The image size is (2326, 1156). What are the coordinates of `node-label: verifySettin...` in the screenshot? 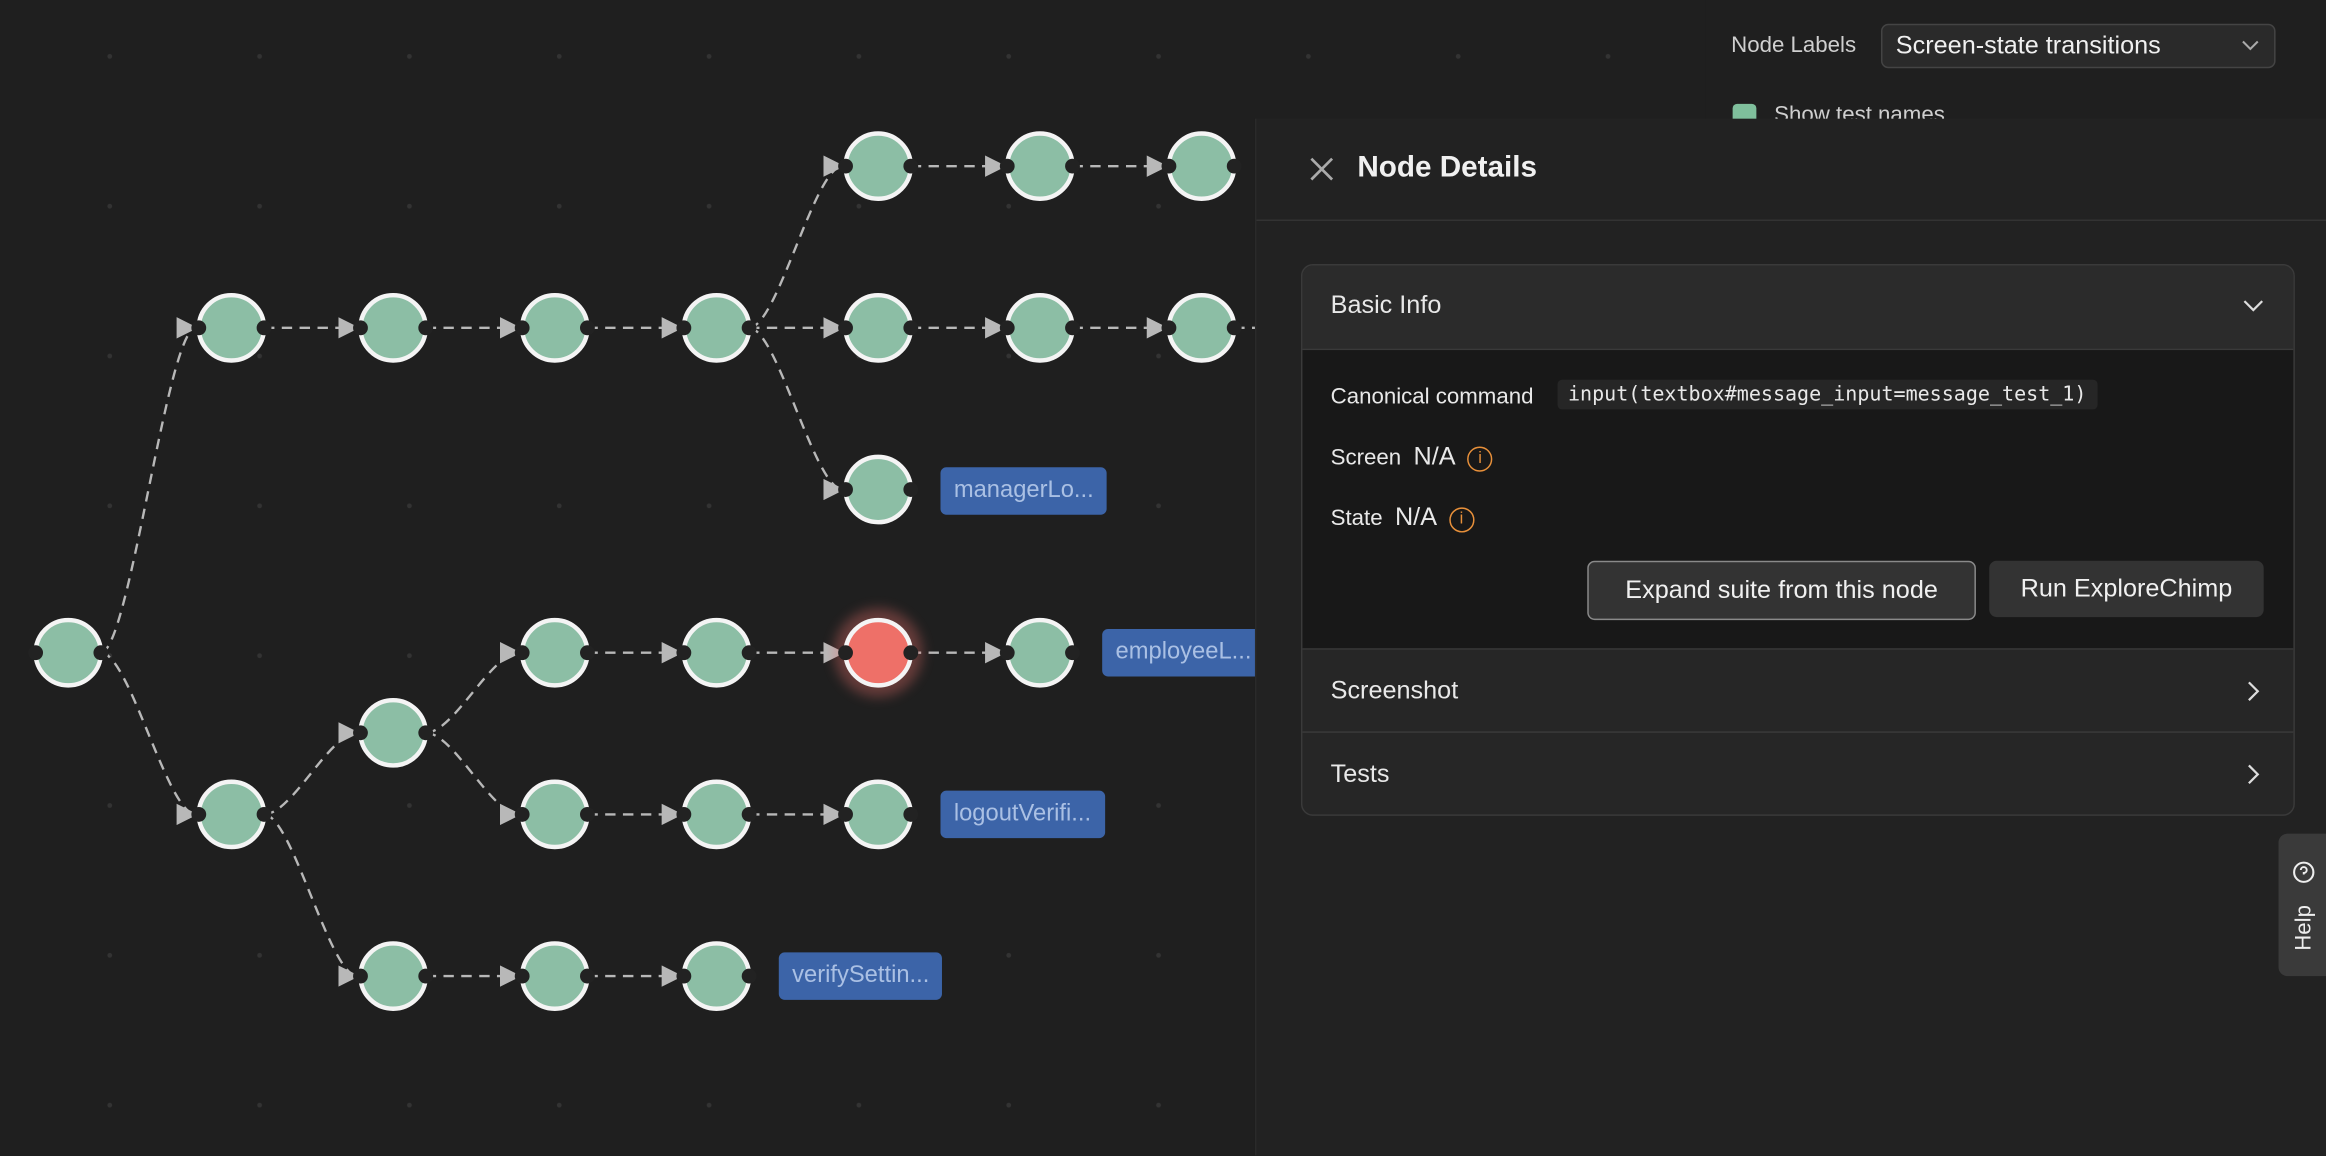 It's located at (860, 976).